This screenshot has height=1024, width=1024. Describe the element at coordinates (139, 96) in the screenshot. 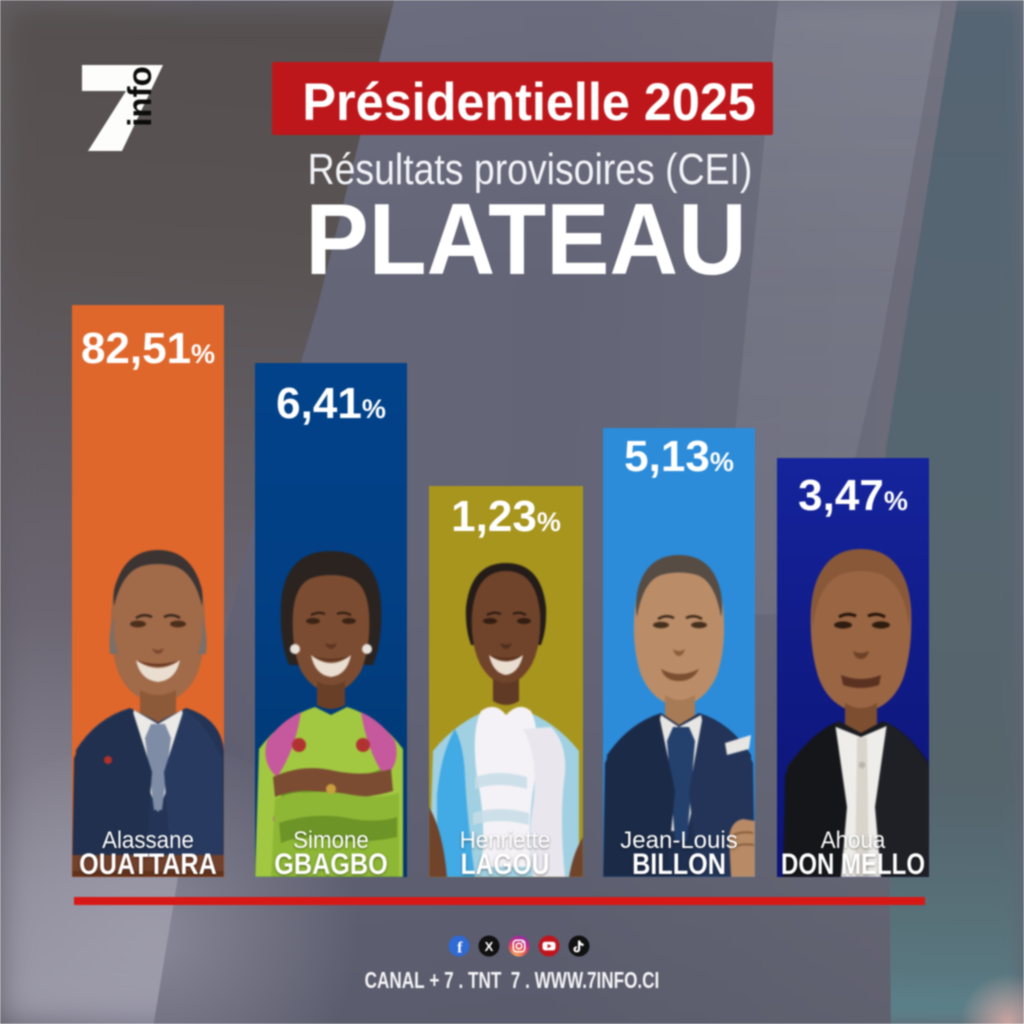

I see `svg-text: info` at that location.